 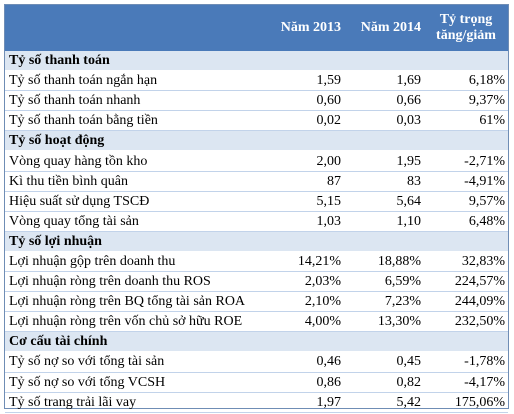 What do you see at coordinates (304, 362) in the screenshot?
I see `value-2013: 0,46` at bounding box center [304, 362].